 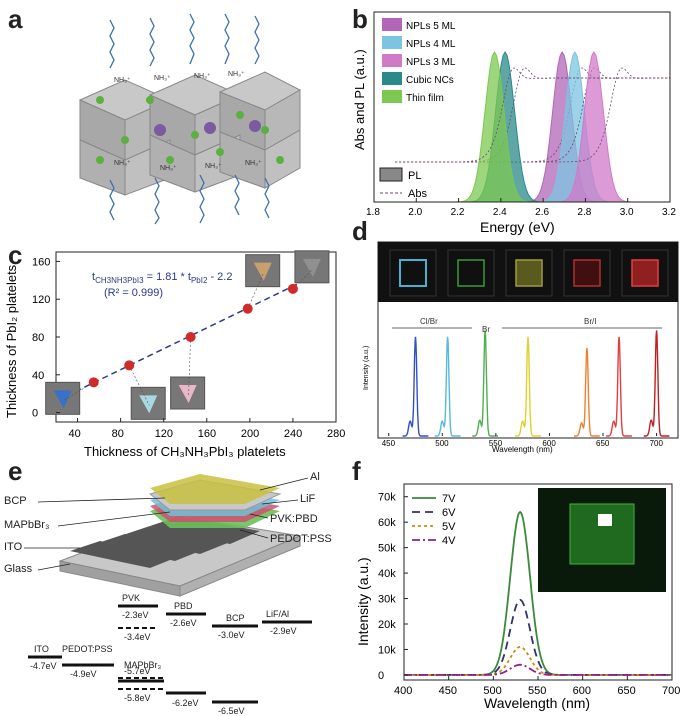 What do you see at coordinates (373, 212) in the screenshot?
I see `x-tick-label: 1.8` at bounding box center [373, 212].